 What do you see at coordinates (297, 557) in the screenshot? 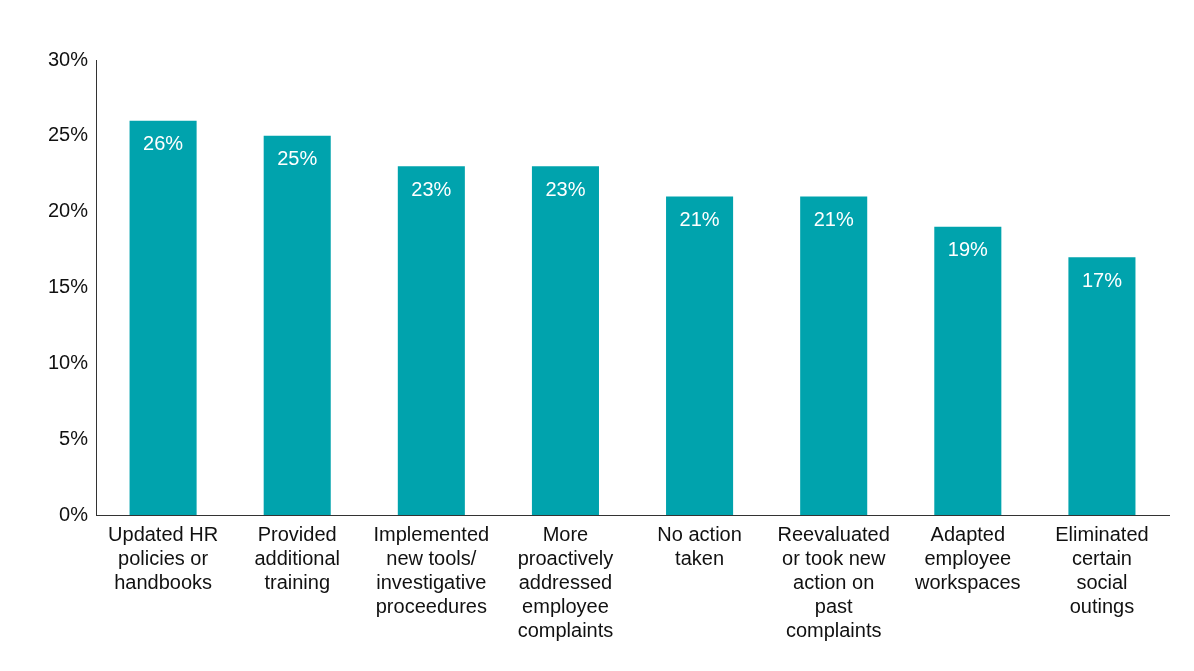
I see `x-tick-label: Provided additional training` at bounding box center [297, 557].